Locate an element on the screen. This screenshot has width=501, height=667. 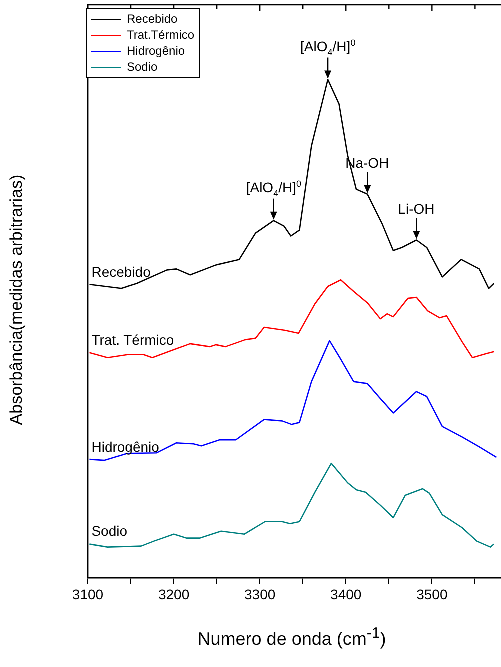
annotation: Trat. Térmico is located at coordinates (133, 340).